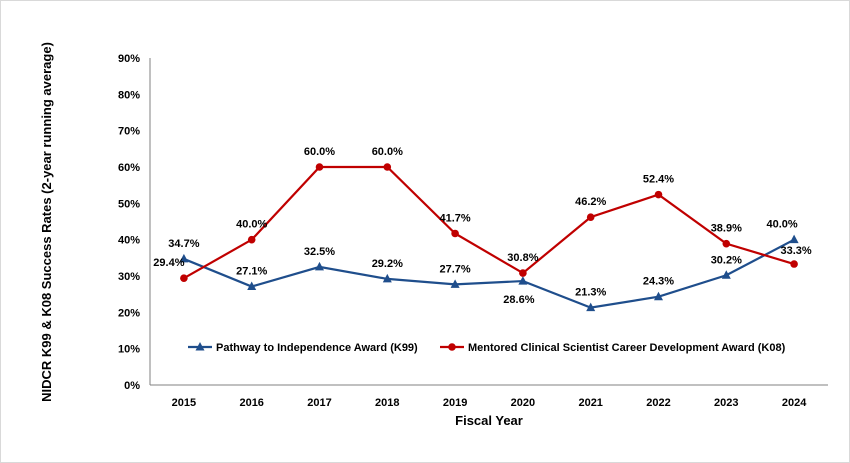 Image resolution: width=850 pixels, height=463 pixels. Describe the element at coordinates (454, 269) in the screenshot. I see `data-label: 27.7%` at that location.